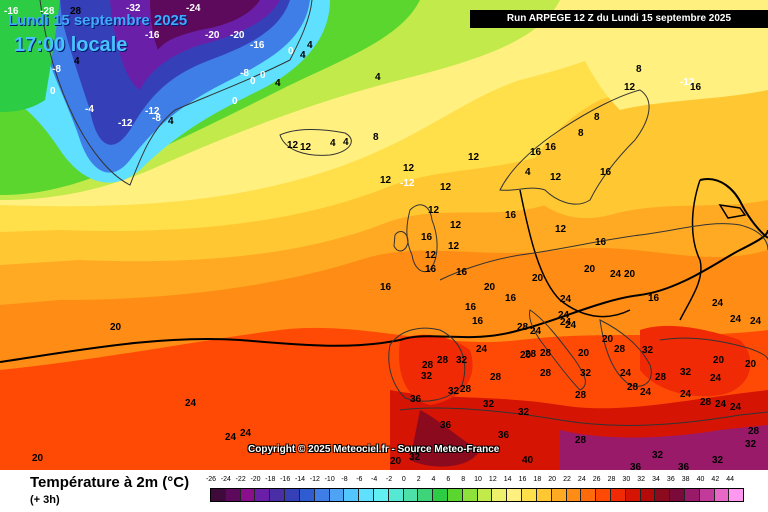  Describe the element at coordinates (211, 479) in the screenshot. I see `scale-value-label: -26` at that location.